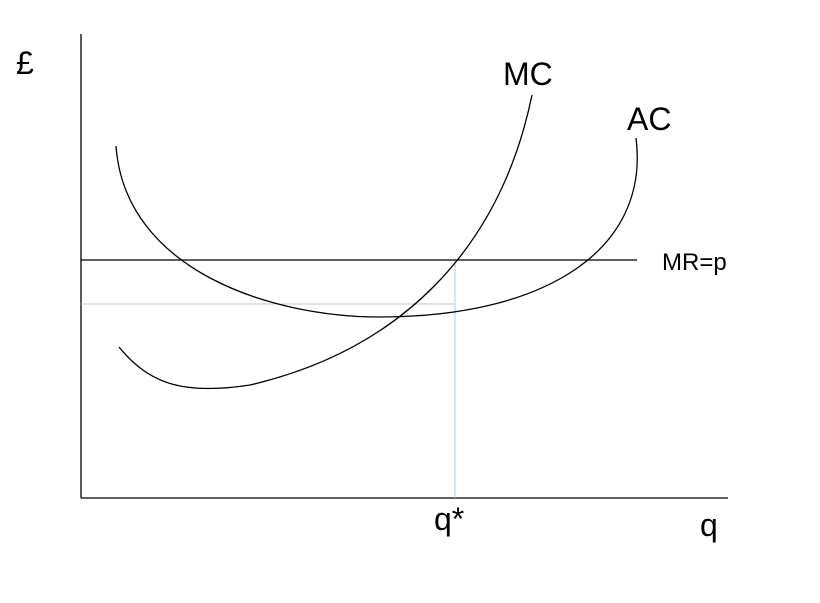 The image size is (820, 603). What do you see at coordinates (694, 262) in the screenshot?
I see `mr-line-label: MR=p` at bounding box center [694, 262].